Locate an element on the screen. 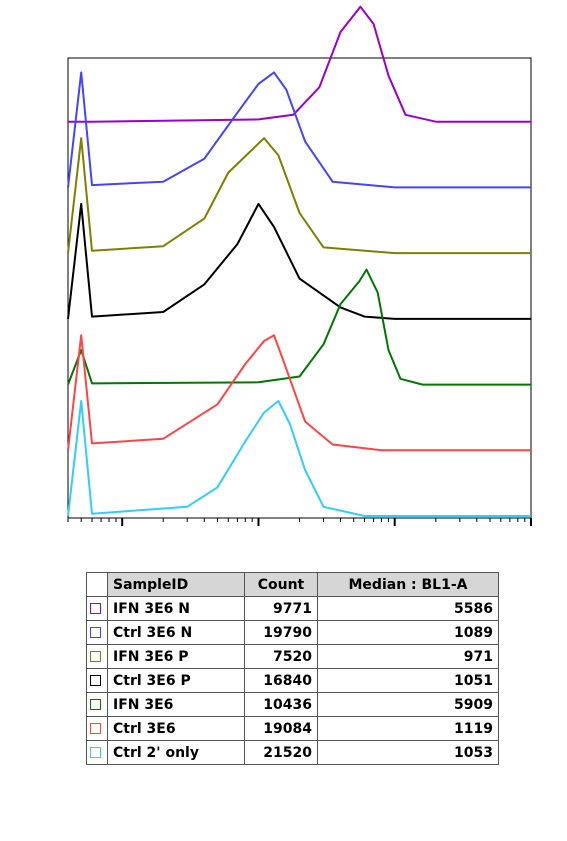  table-row: IFN 3E6 P 7520 971 is located at coordinates (292, 656).